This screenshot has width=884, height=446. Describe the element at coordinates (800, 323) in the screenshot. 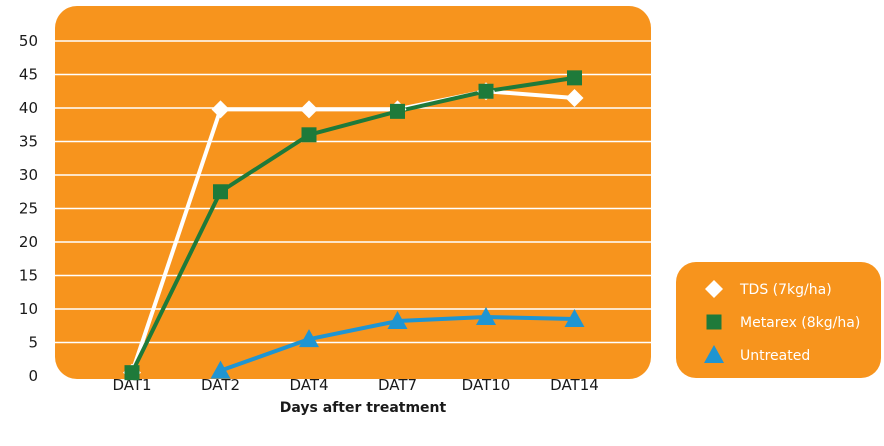

I see `legend-label: Metarex (8kg/ha)` at that location.